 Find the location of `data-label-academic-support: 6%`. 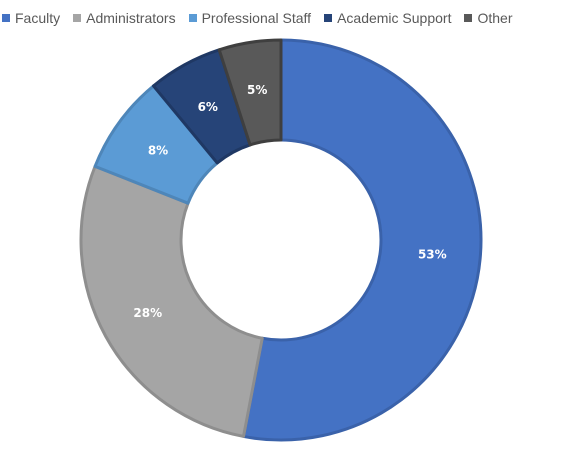

data-label-academic-support: 6% is located at coordinates (208, 107).